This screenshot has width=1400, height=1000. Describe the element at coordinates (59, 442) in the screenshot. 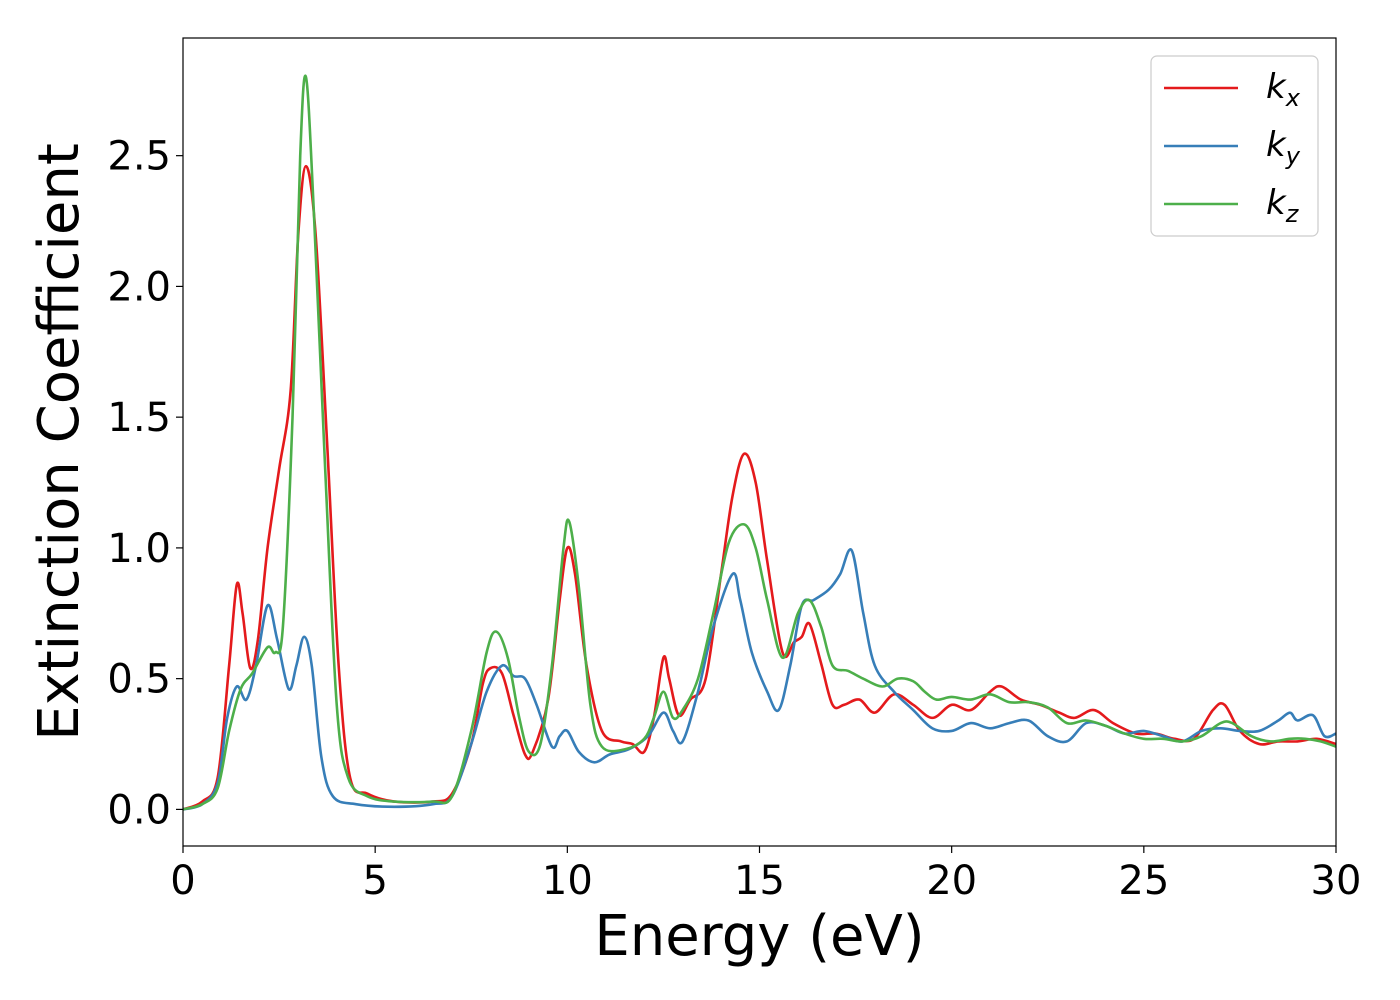

I see `y-axis-title: Extinction Coefficient` at that location.